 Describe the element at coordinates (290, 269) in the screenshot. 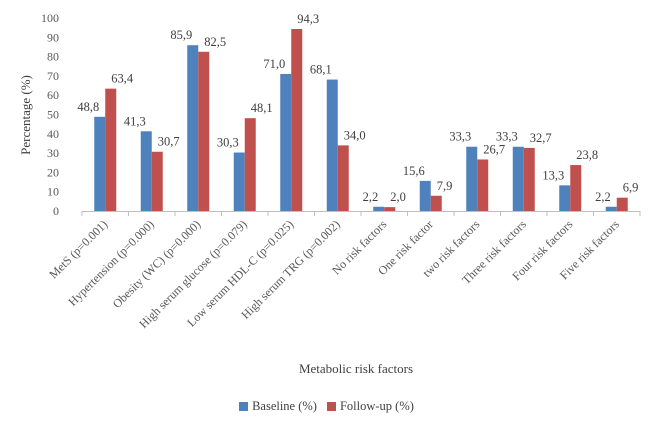

I see `x-tick-label: High serum TRG (p=0.002)` at that location.